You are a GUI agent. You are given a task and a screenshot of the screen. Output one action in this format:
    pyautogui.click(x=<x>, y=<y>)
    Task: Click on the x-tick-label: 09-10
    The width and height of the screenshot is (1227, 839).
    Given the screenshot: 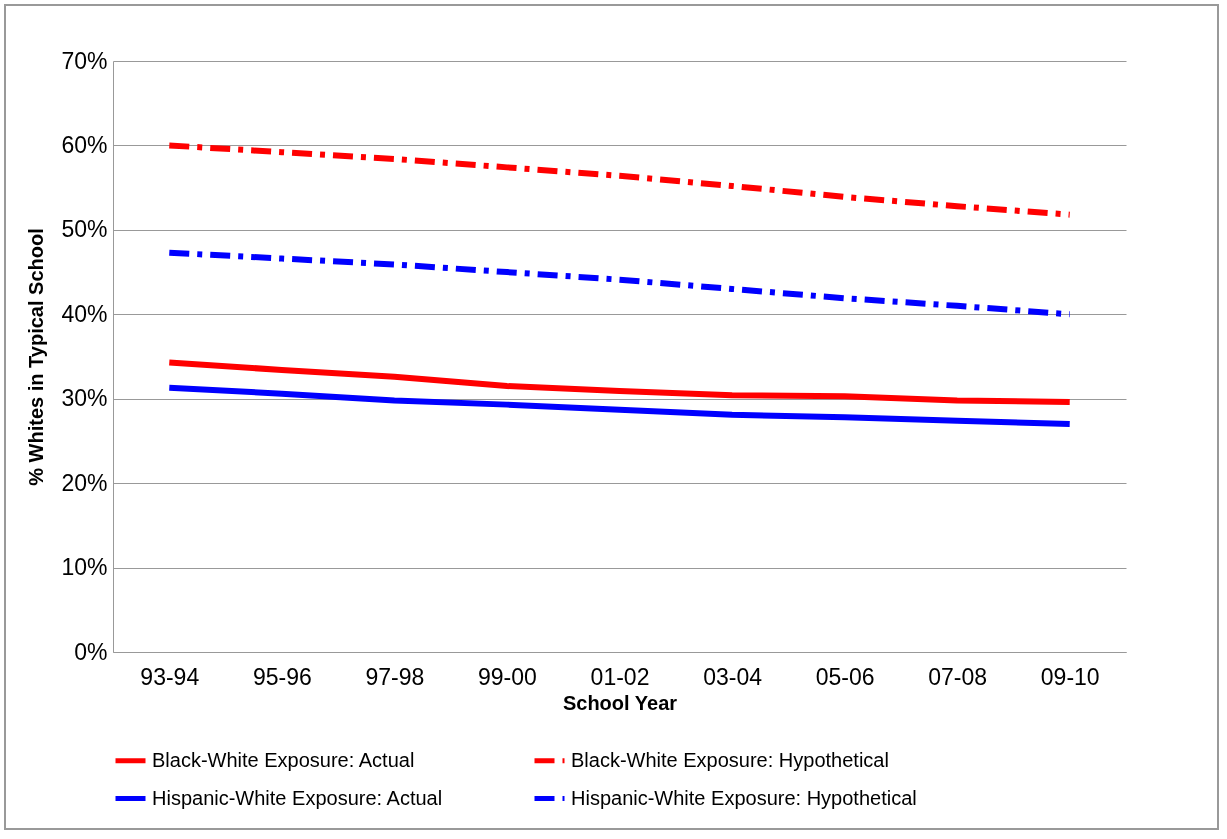 What is the action you would take?
    pyautogui.click(x=1070, y=676)
    